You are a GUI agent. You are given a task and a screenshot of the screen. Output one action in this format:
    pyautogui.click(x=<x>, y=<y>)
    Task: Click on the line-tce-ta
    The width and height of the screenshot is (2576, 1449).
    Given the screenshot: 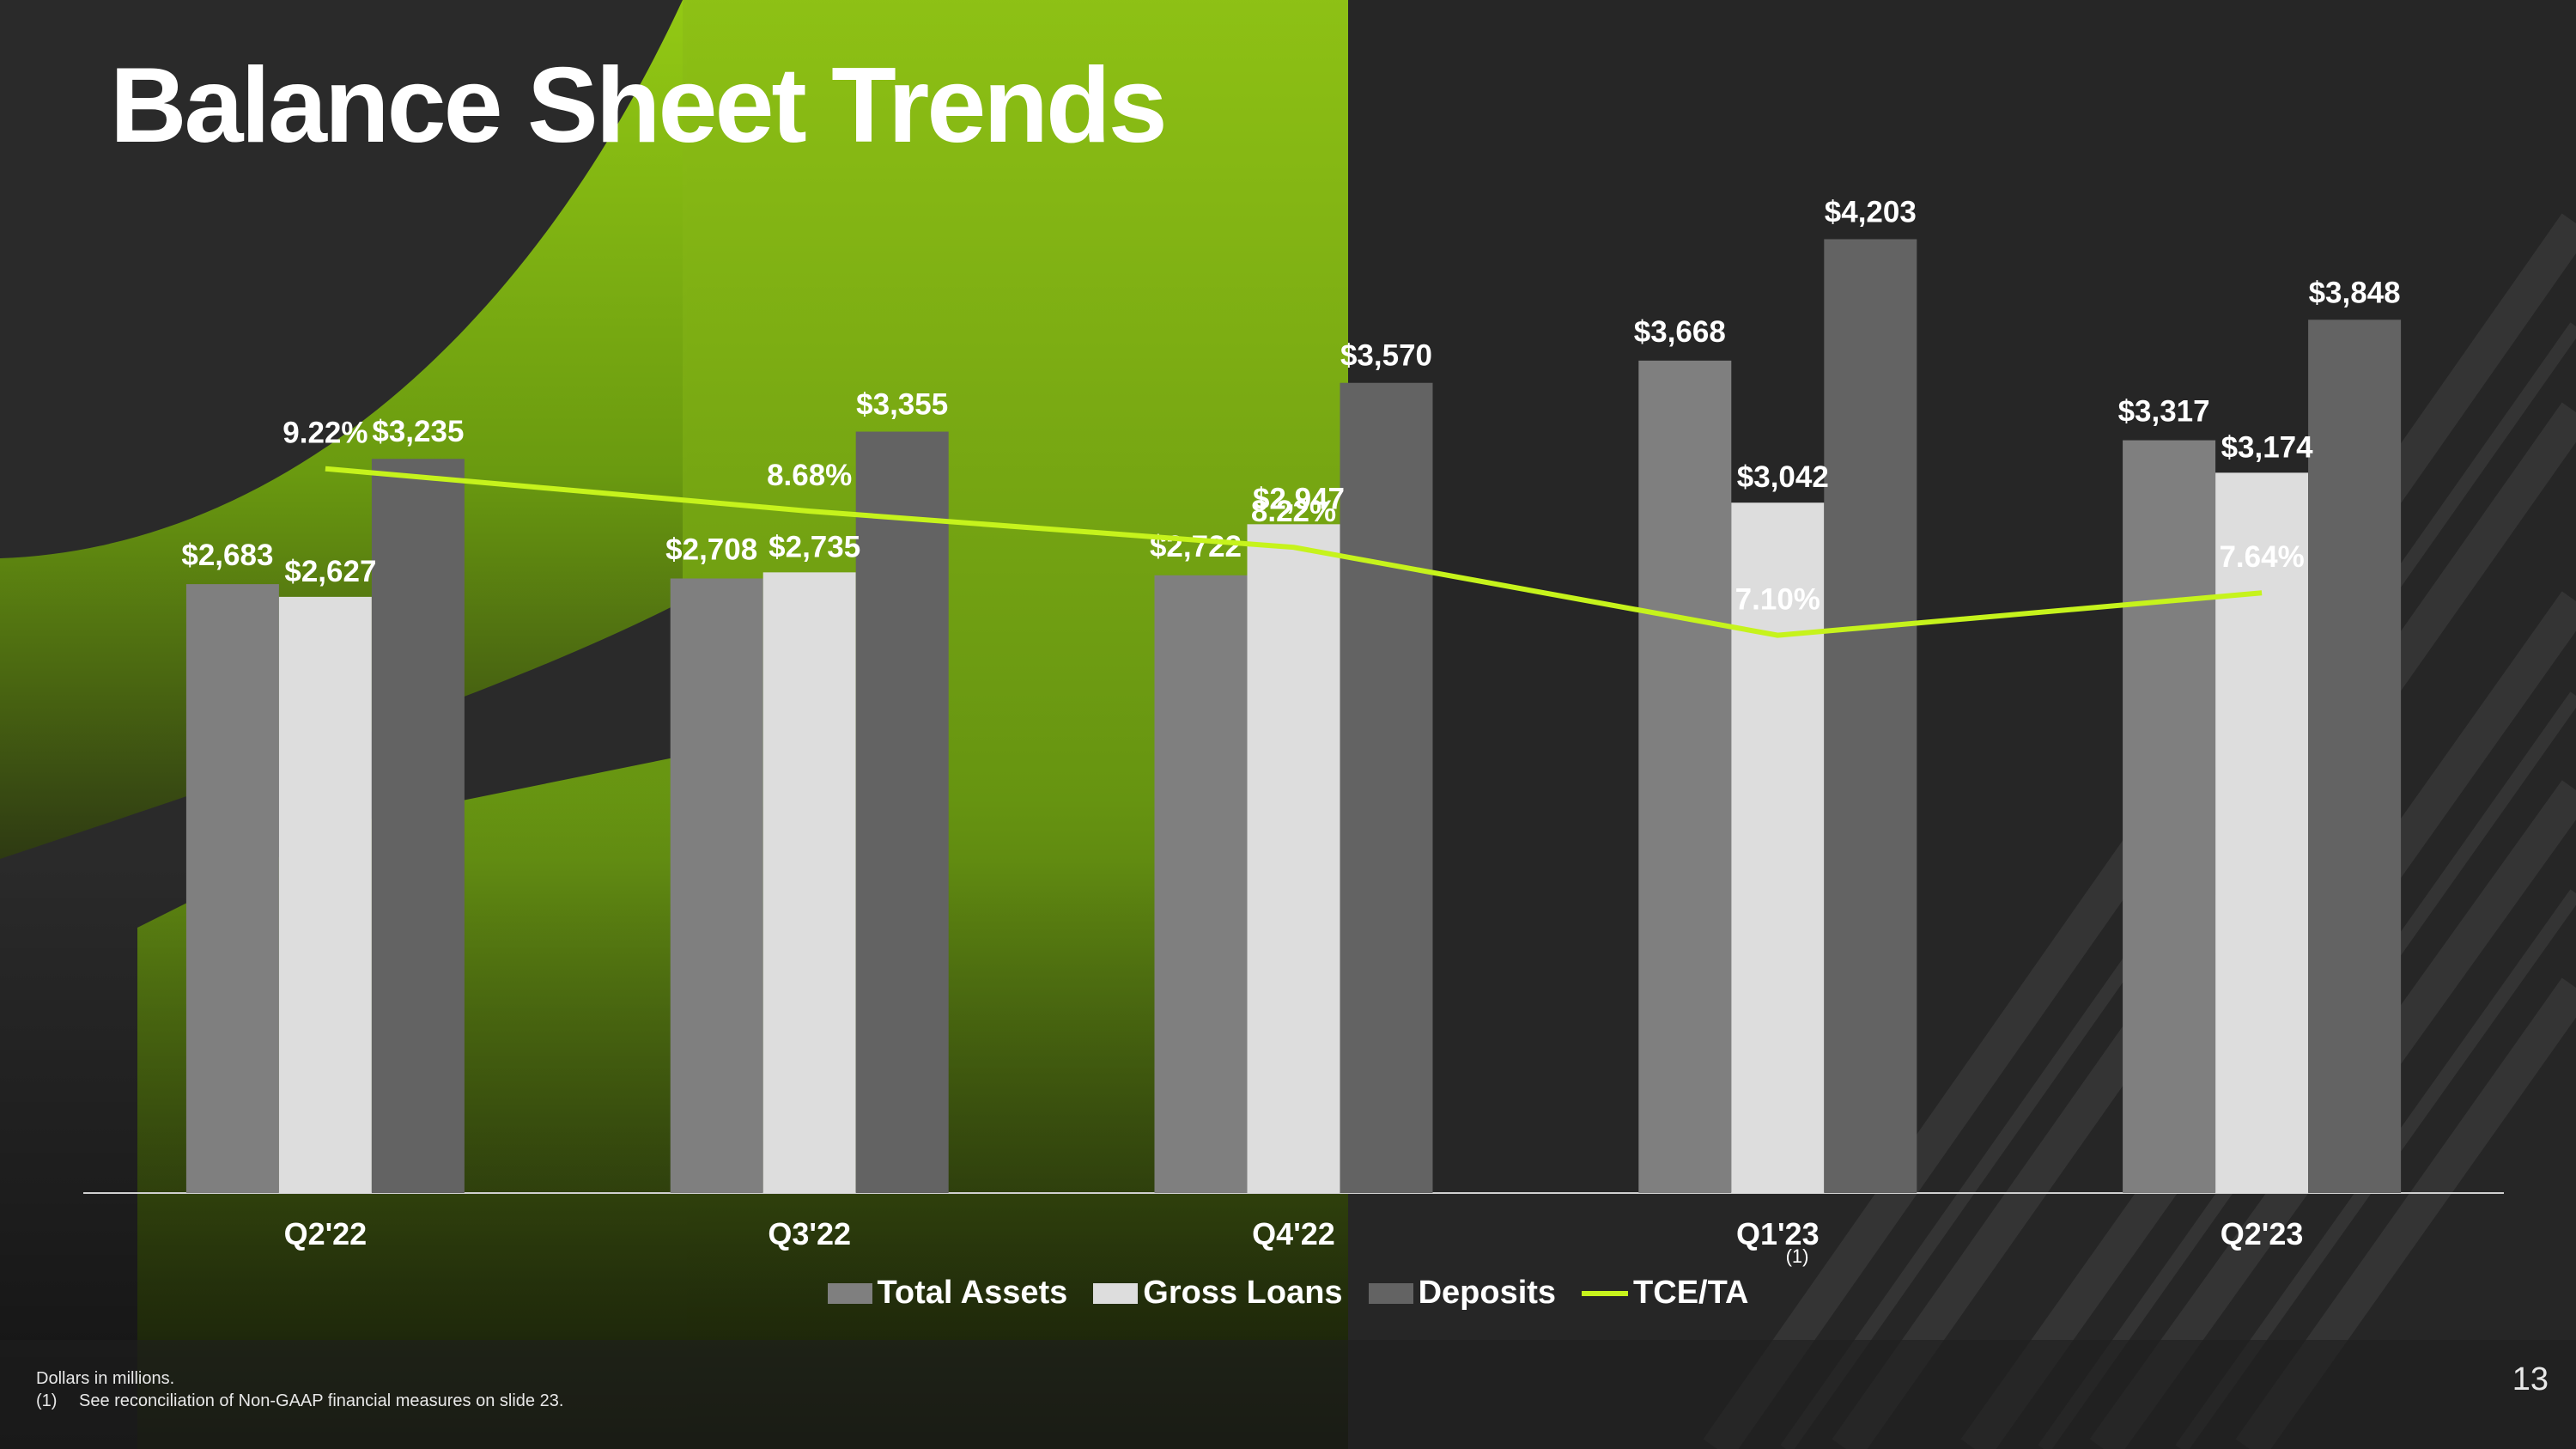 What is the action you would take?
    pyautogui.click(x=1294, y=552)
    